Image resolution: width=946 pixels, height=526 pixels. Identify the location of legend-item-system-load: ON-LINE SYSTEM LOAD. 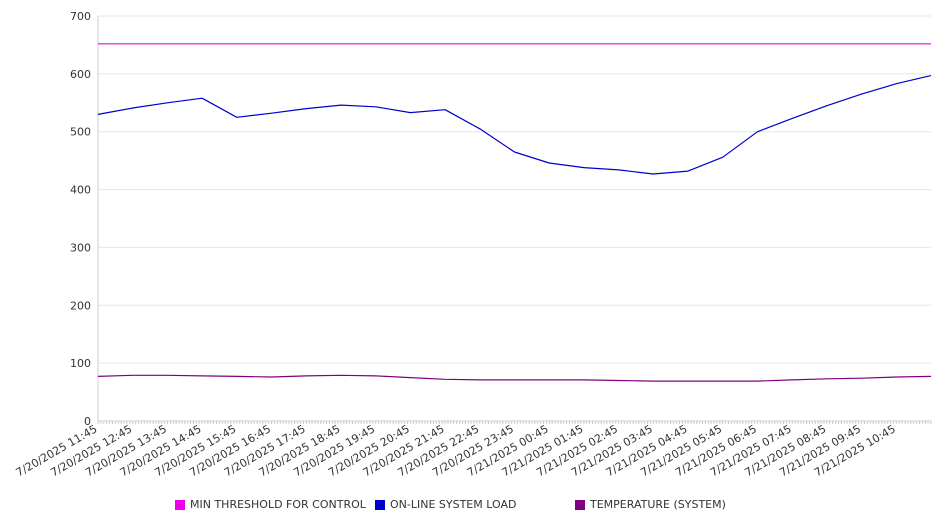
(445, 504).